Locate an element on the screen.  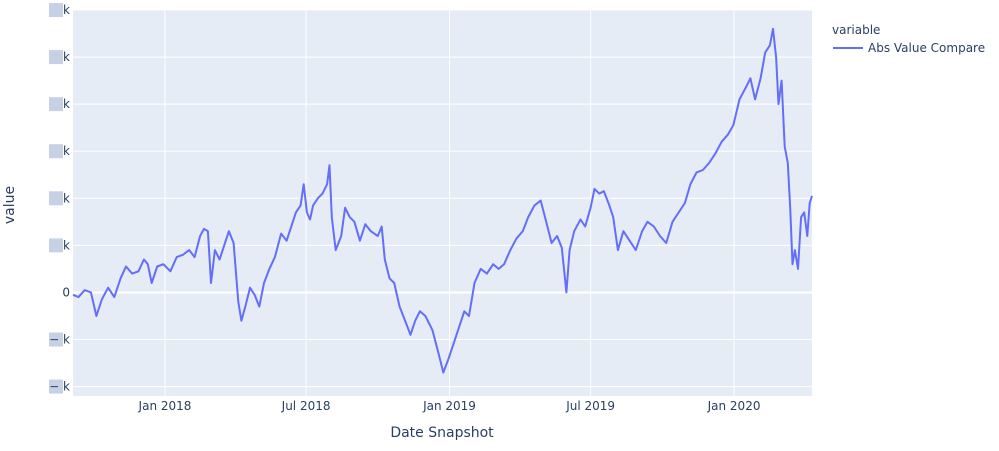
x-tick-label: Jan 2018 is located at coordinates (165, 406).